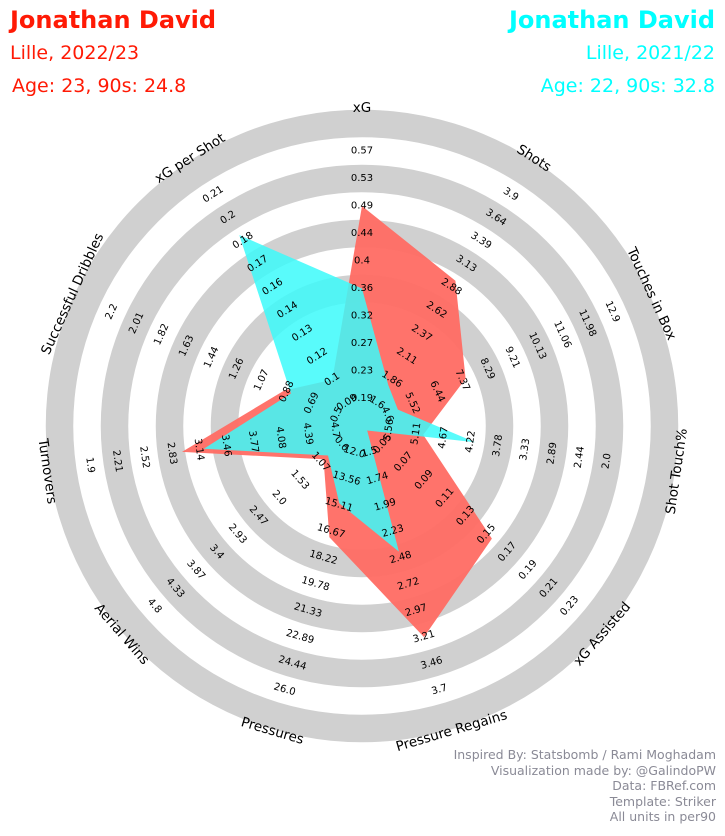  I want to click on scale-tick-label: 5.11, so click(416, 434).